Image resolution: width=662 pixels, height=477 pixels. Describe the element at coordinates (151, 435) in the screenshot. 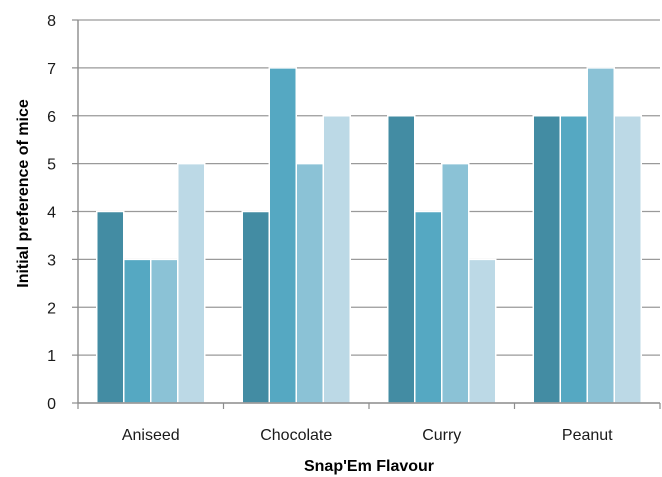

I see `x-tick-label: Aniseed` at that location.